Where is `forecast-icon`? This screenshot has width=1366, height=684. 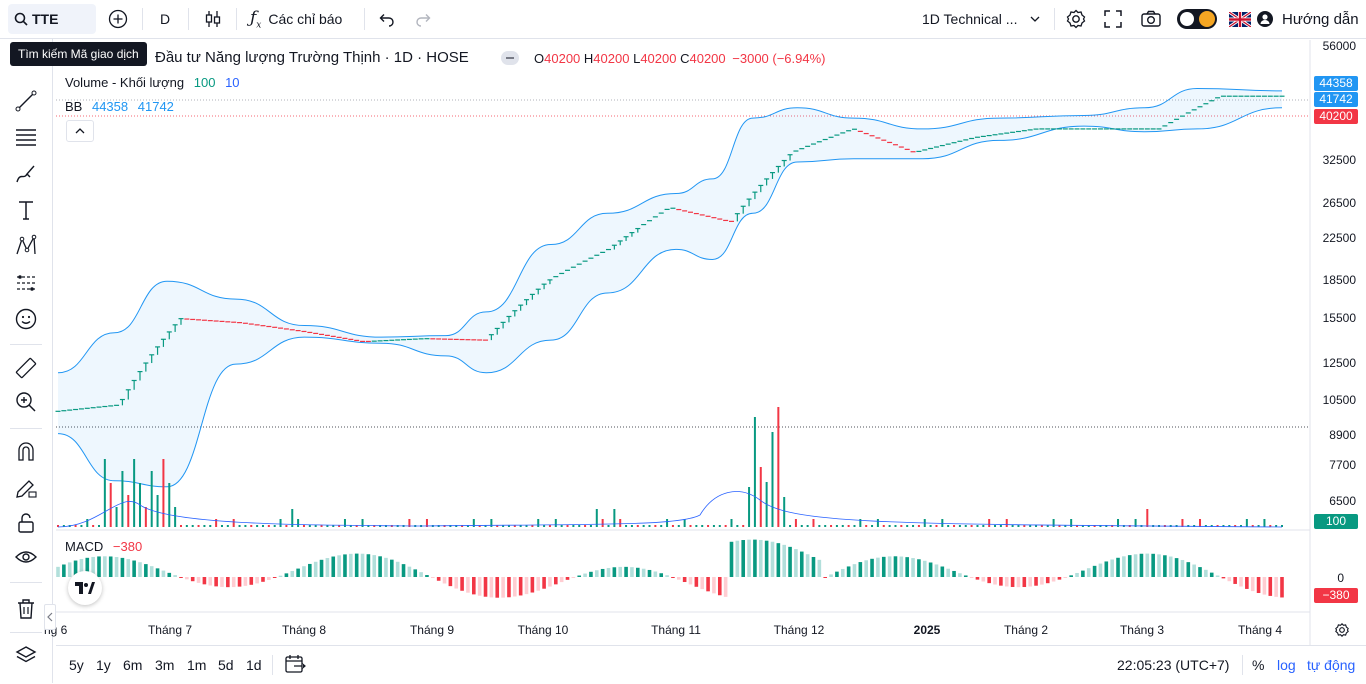
forecast-icon is located at coordinates (26, 283).